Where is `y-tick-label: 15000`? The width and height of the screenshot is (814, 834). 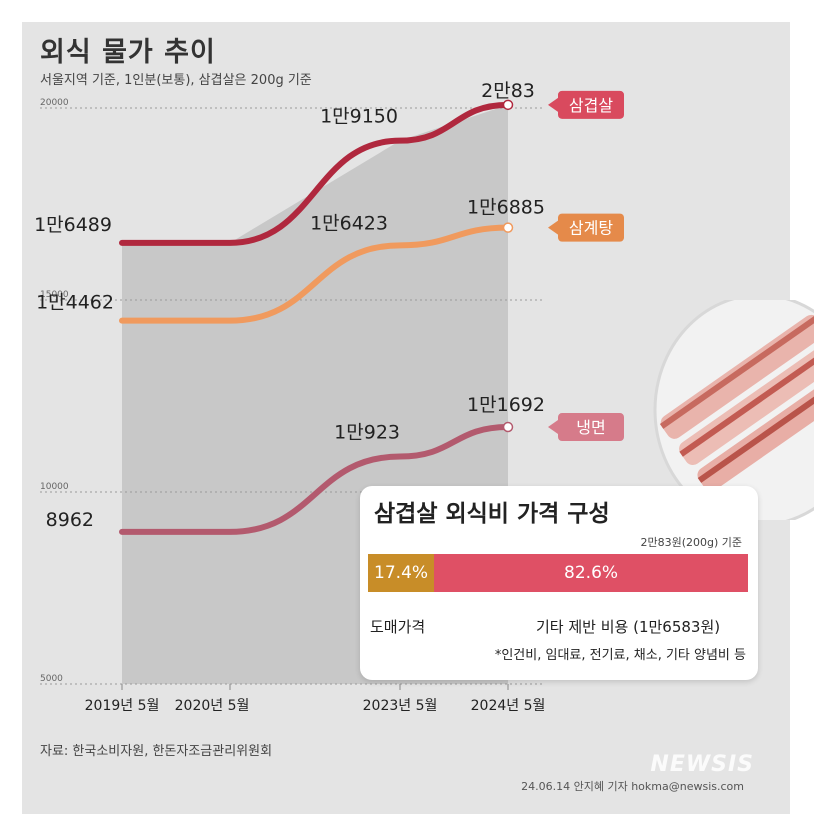
y-tick-label: 15000 is located at coordinates (54, 295).